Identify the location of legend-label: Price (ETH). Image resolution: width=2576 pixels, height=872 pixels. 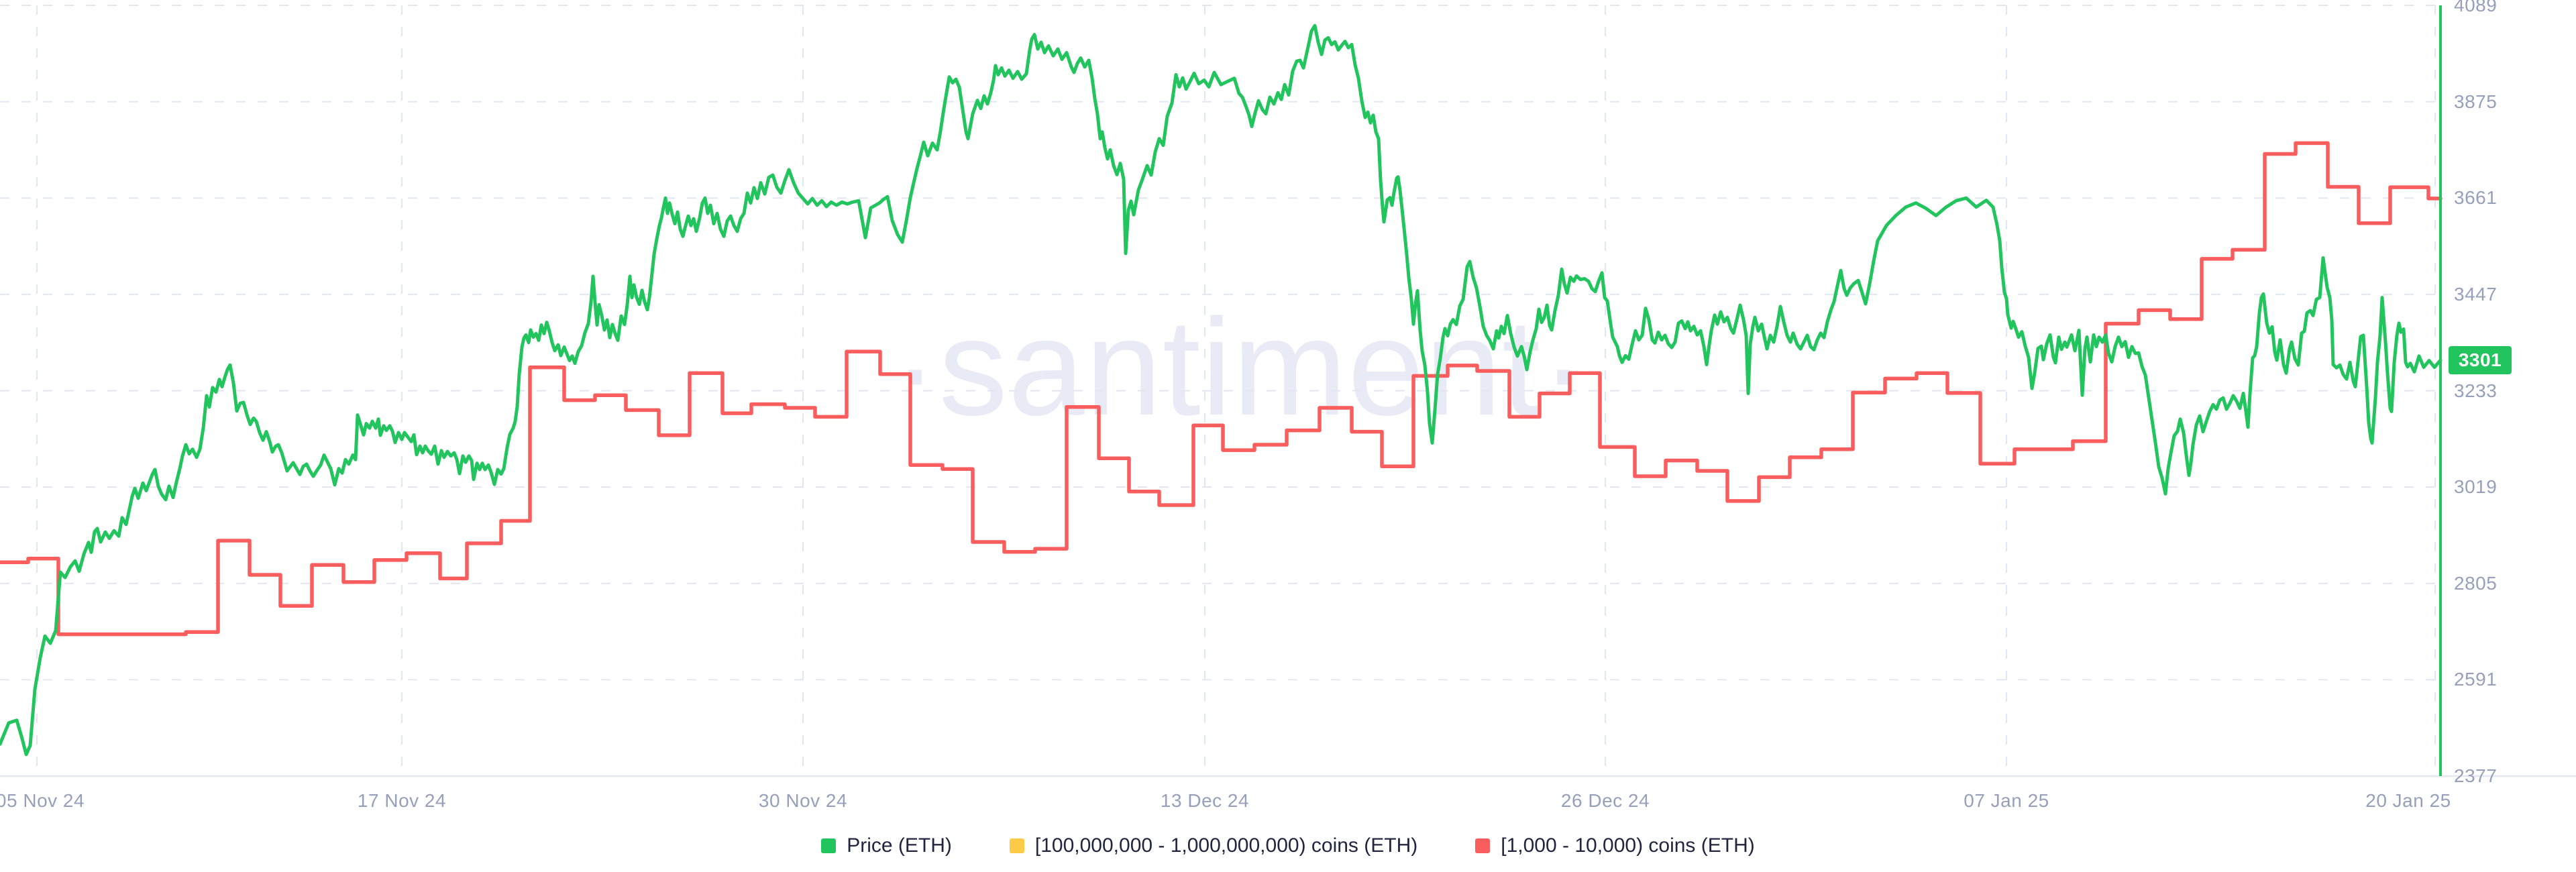
(899, 846).